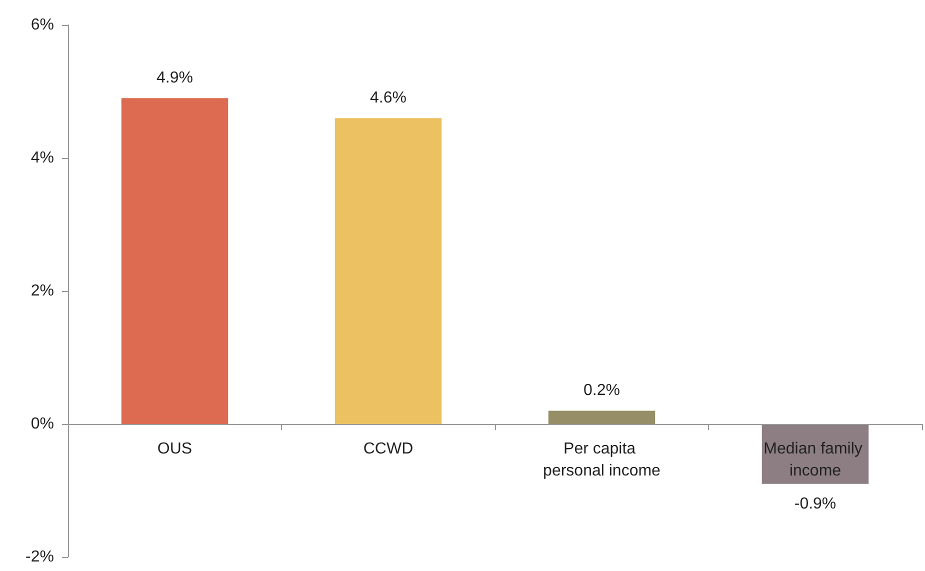 The image size is (925, 571). Describe the element at coordinates (42, 158) in the screenshot. I see `y-tick-label: 4%` at that location.